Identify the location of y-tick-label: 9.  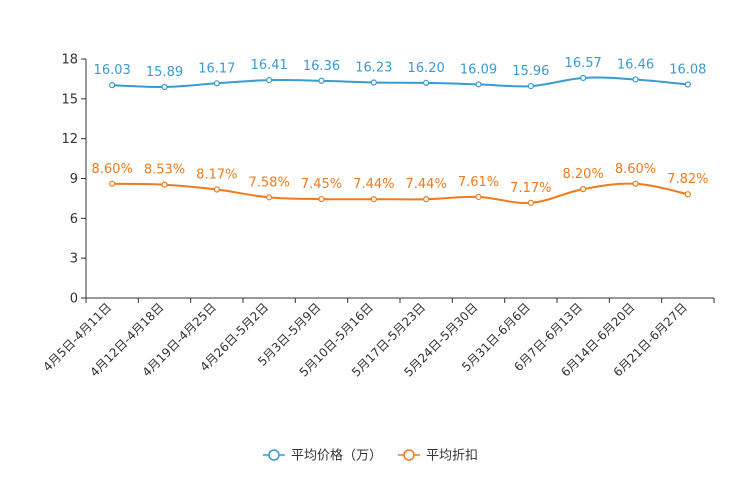
(74, 179).